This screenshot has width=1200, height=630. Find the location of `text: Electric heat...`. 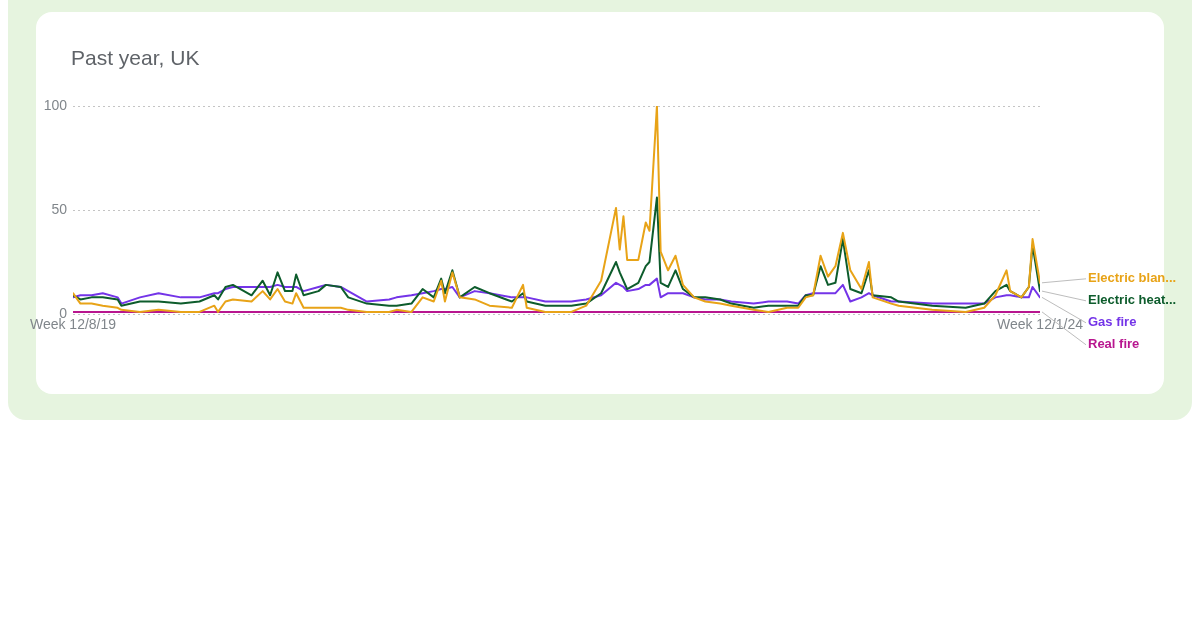

text: Electric heat... is located at coordinates (1132, 300).